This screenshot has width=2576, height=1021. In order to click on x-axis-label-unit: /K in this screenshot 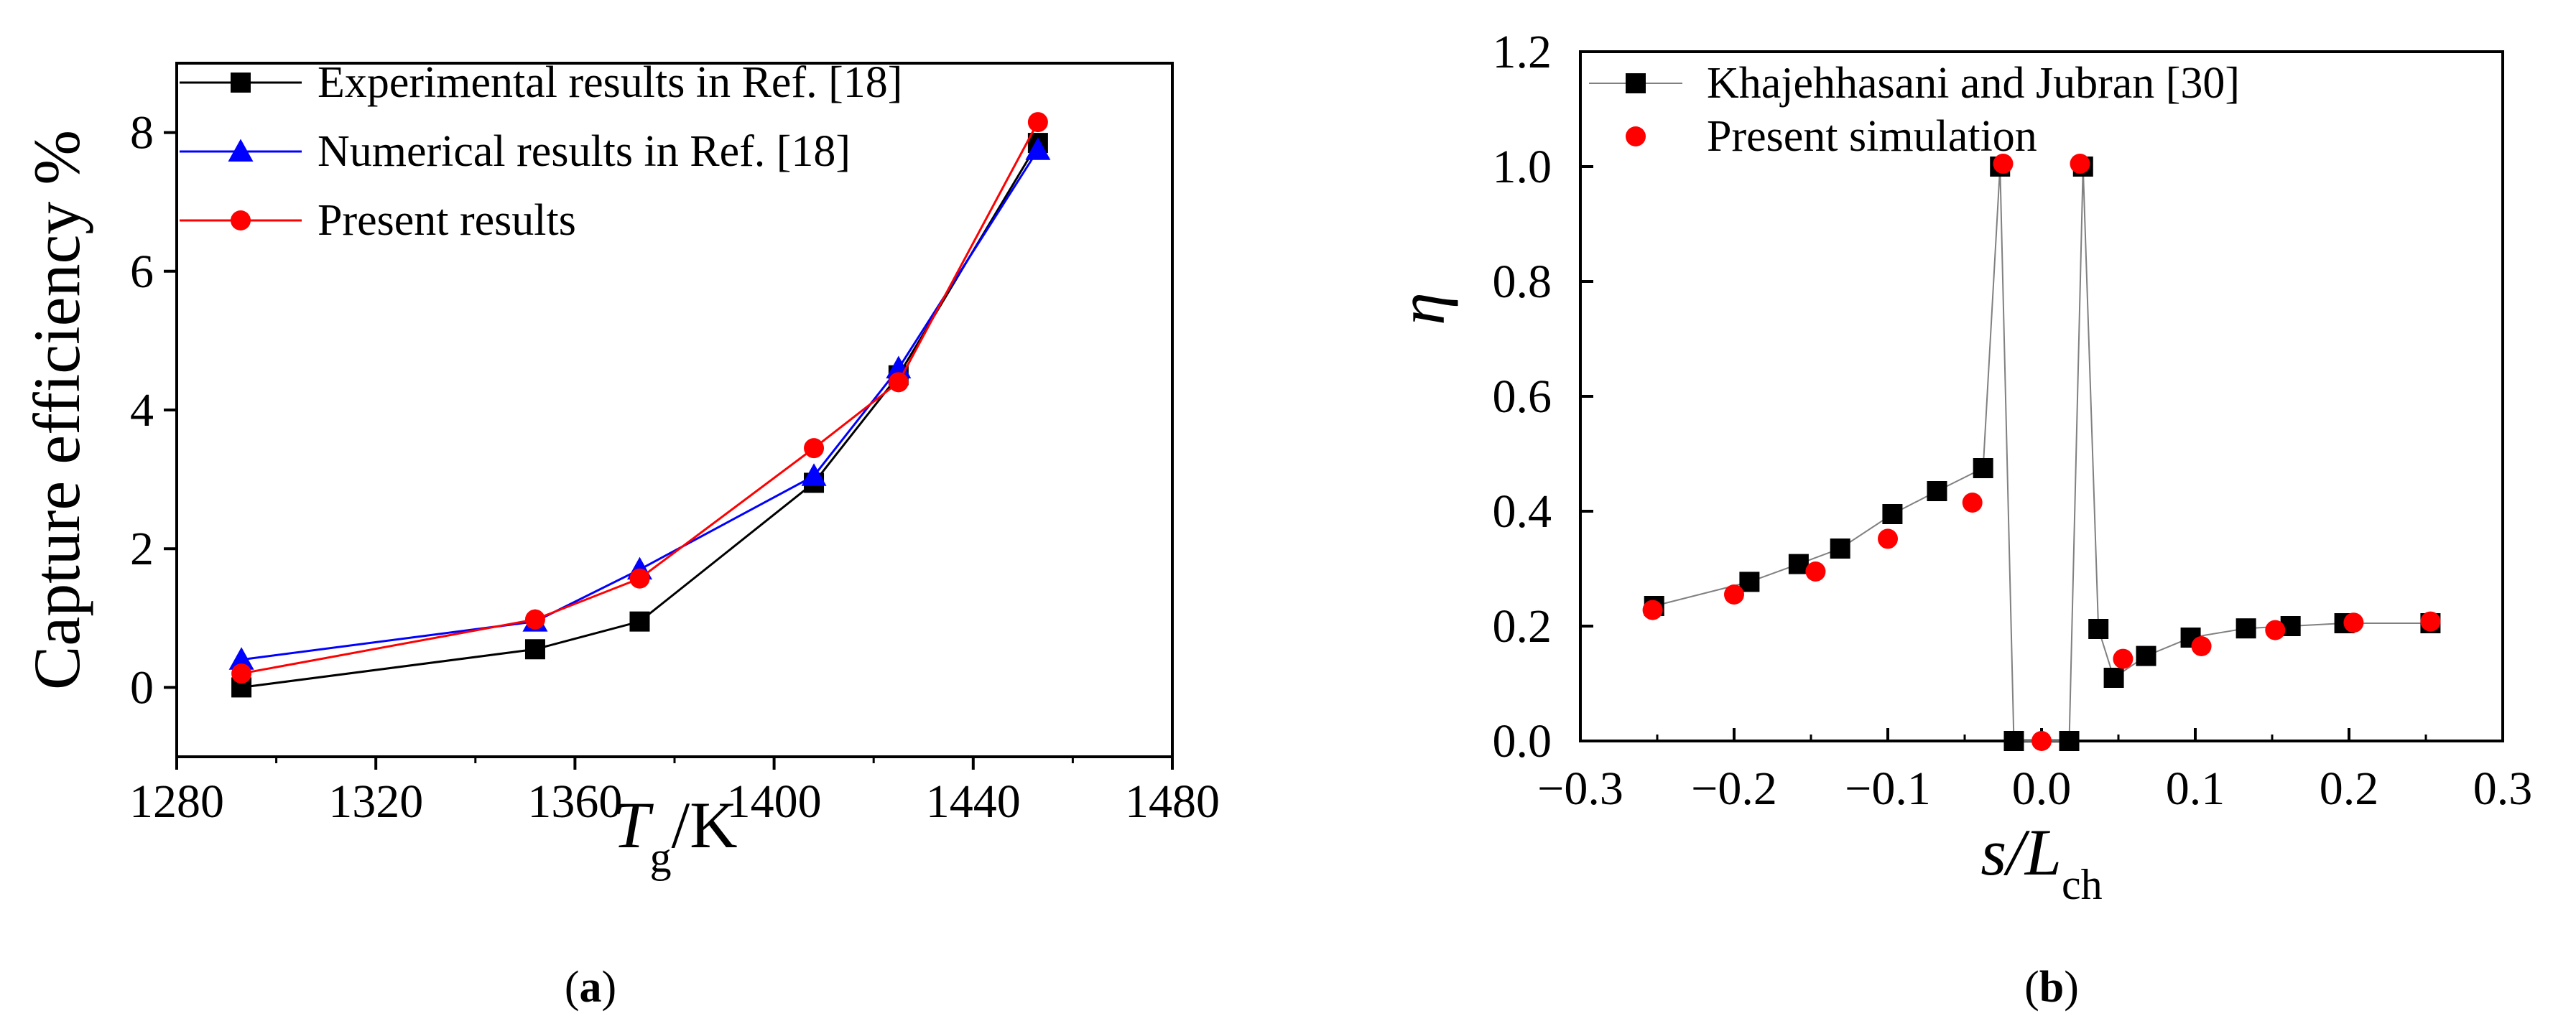, I will do `click(705, 825)`.